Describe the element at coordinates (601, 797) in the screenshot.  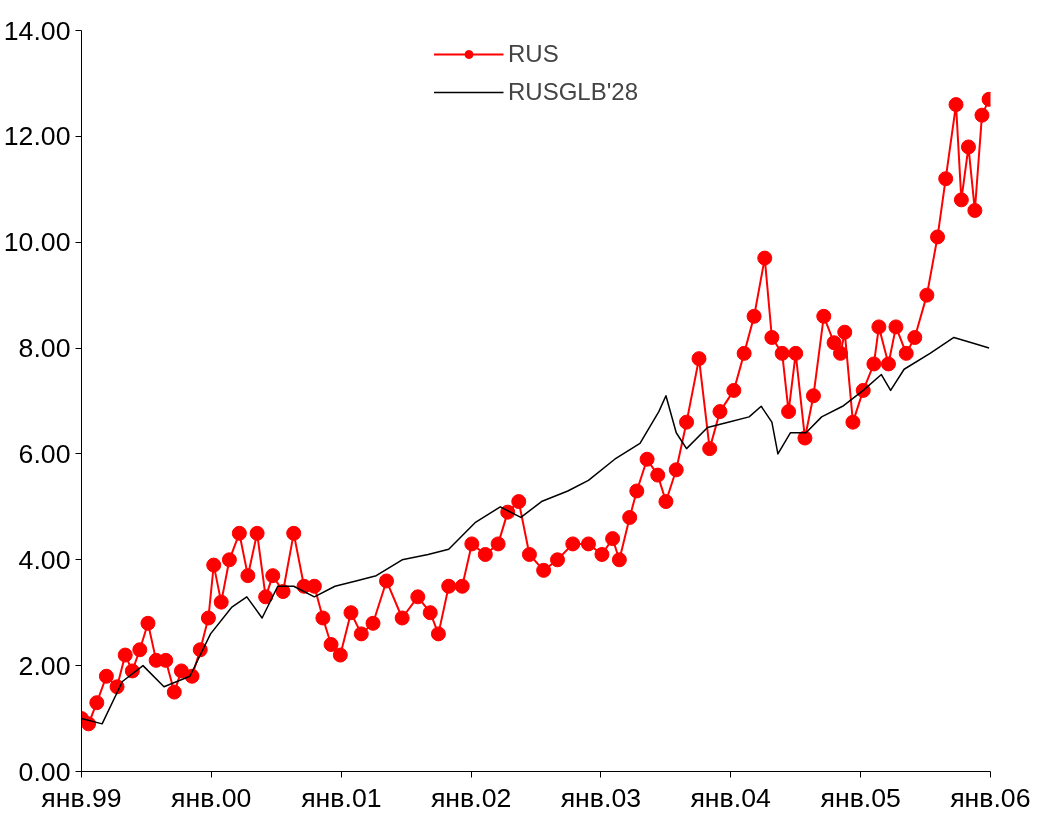
I see `x-tick-label: янв.03` at that location.